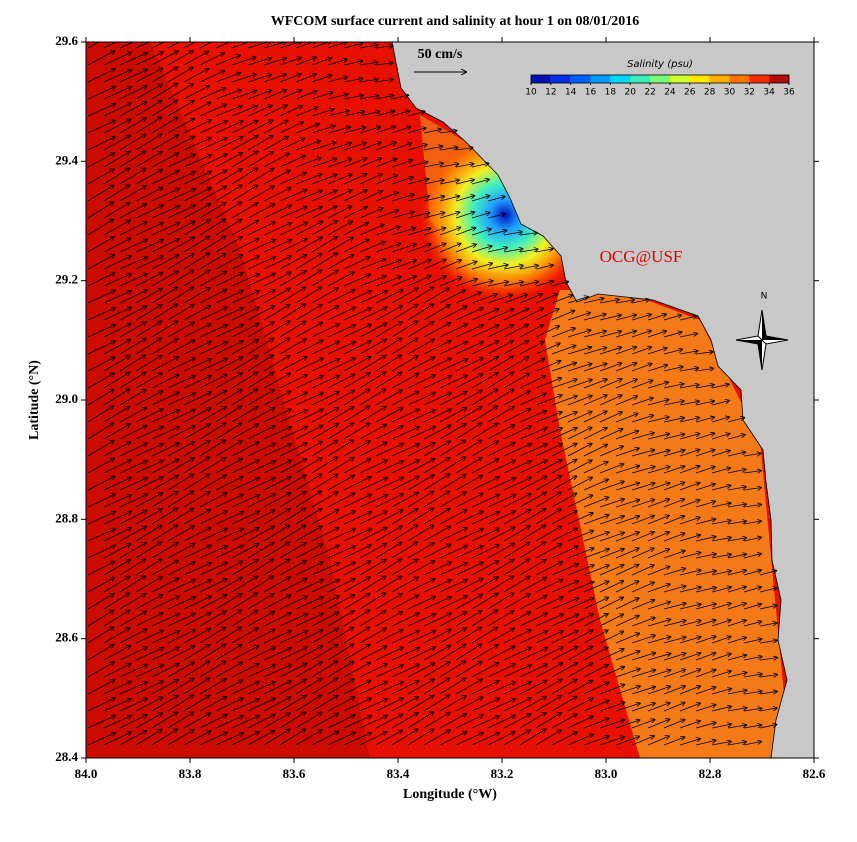  Describe the element at coordinates (710, 93) in the screenshot. I see `colorbar-tick-label: 28` at that location.